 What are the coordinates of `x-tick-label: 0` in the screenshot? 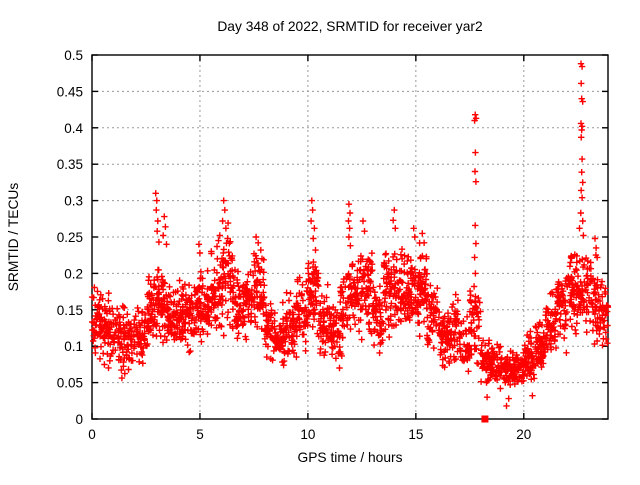 It's located at (92, 434).